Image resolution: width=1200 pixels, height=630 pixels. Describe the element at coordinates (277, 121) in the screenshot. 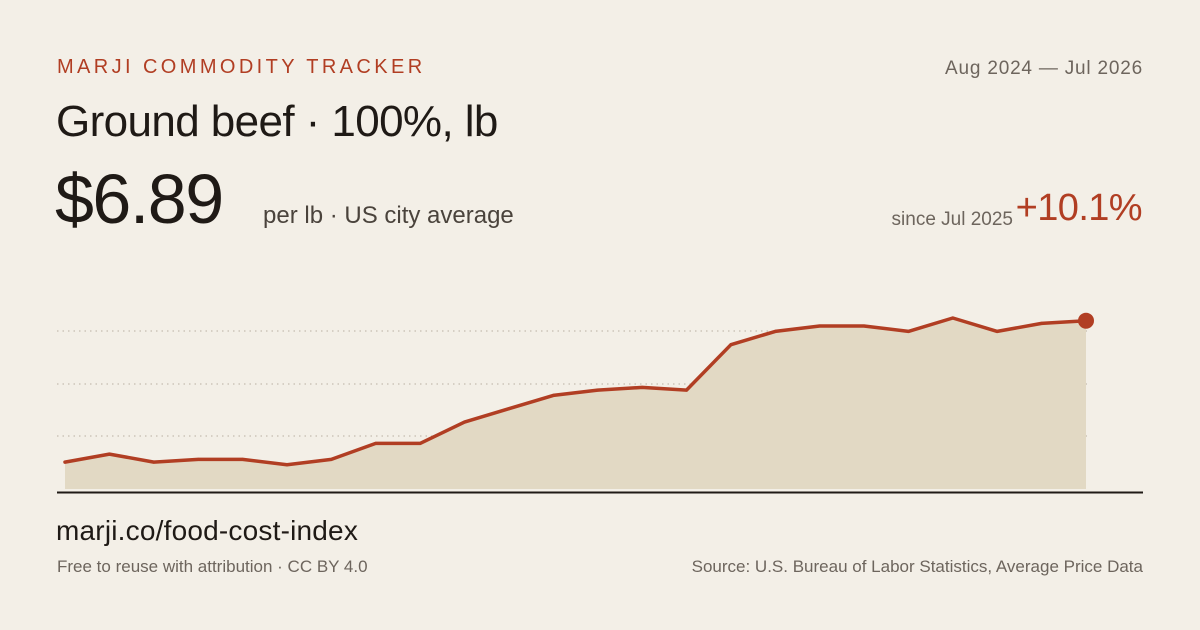

I see `page-title: Ground beef · 100%, lb` at that location.